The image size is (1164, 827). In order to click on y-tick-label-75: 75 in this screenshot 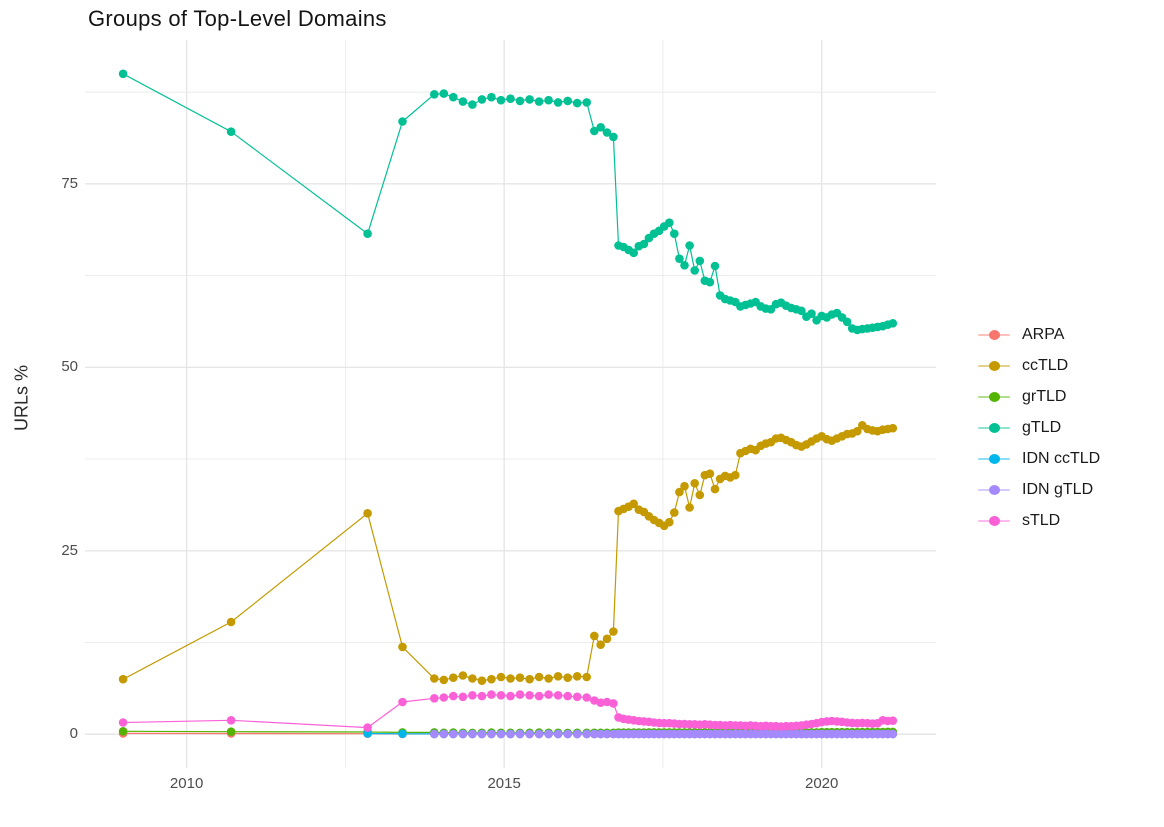, I will do `click(69, 183)`.